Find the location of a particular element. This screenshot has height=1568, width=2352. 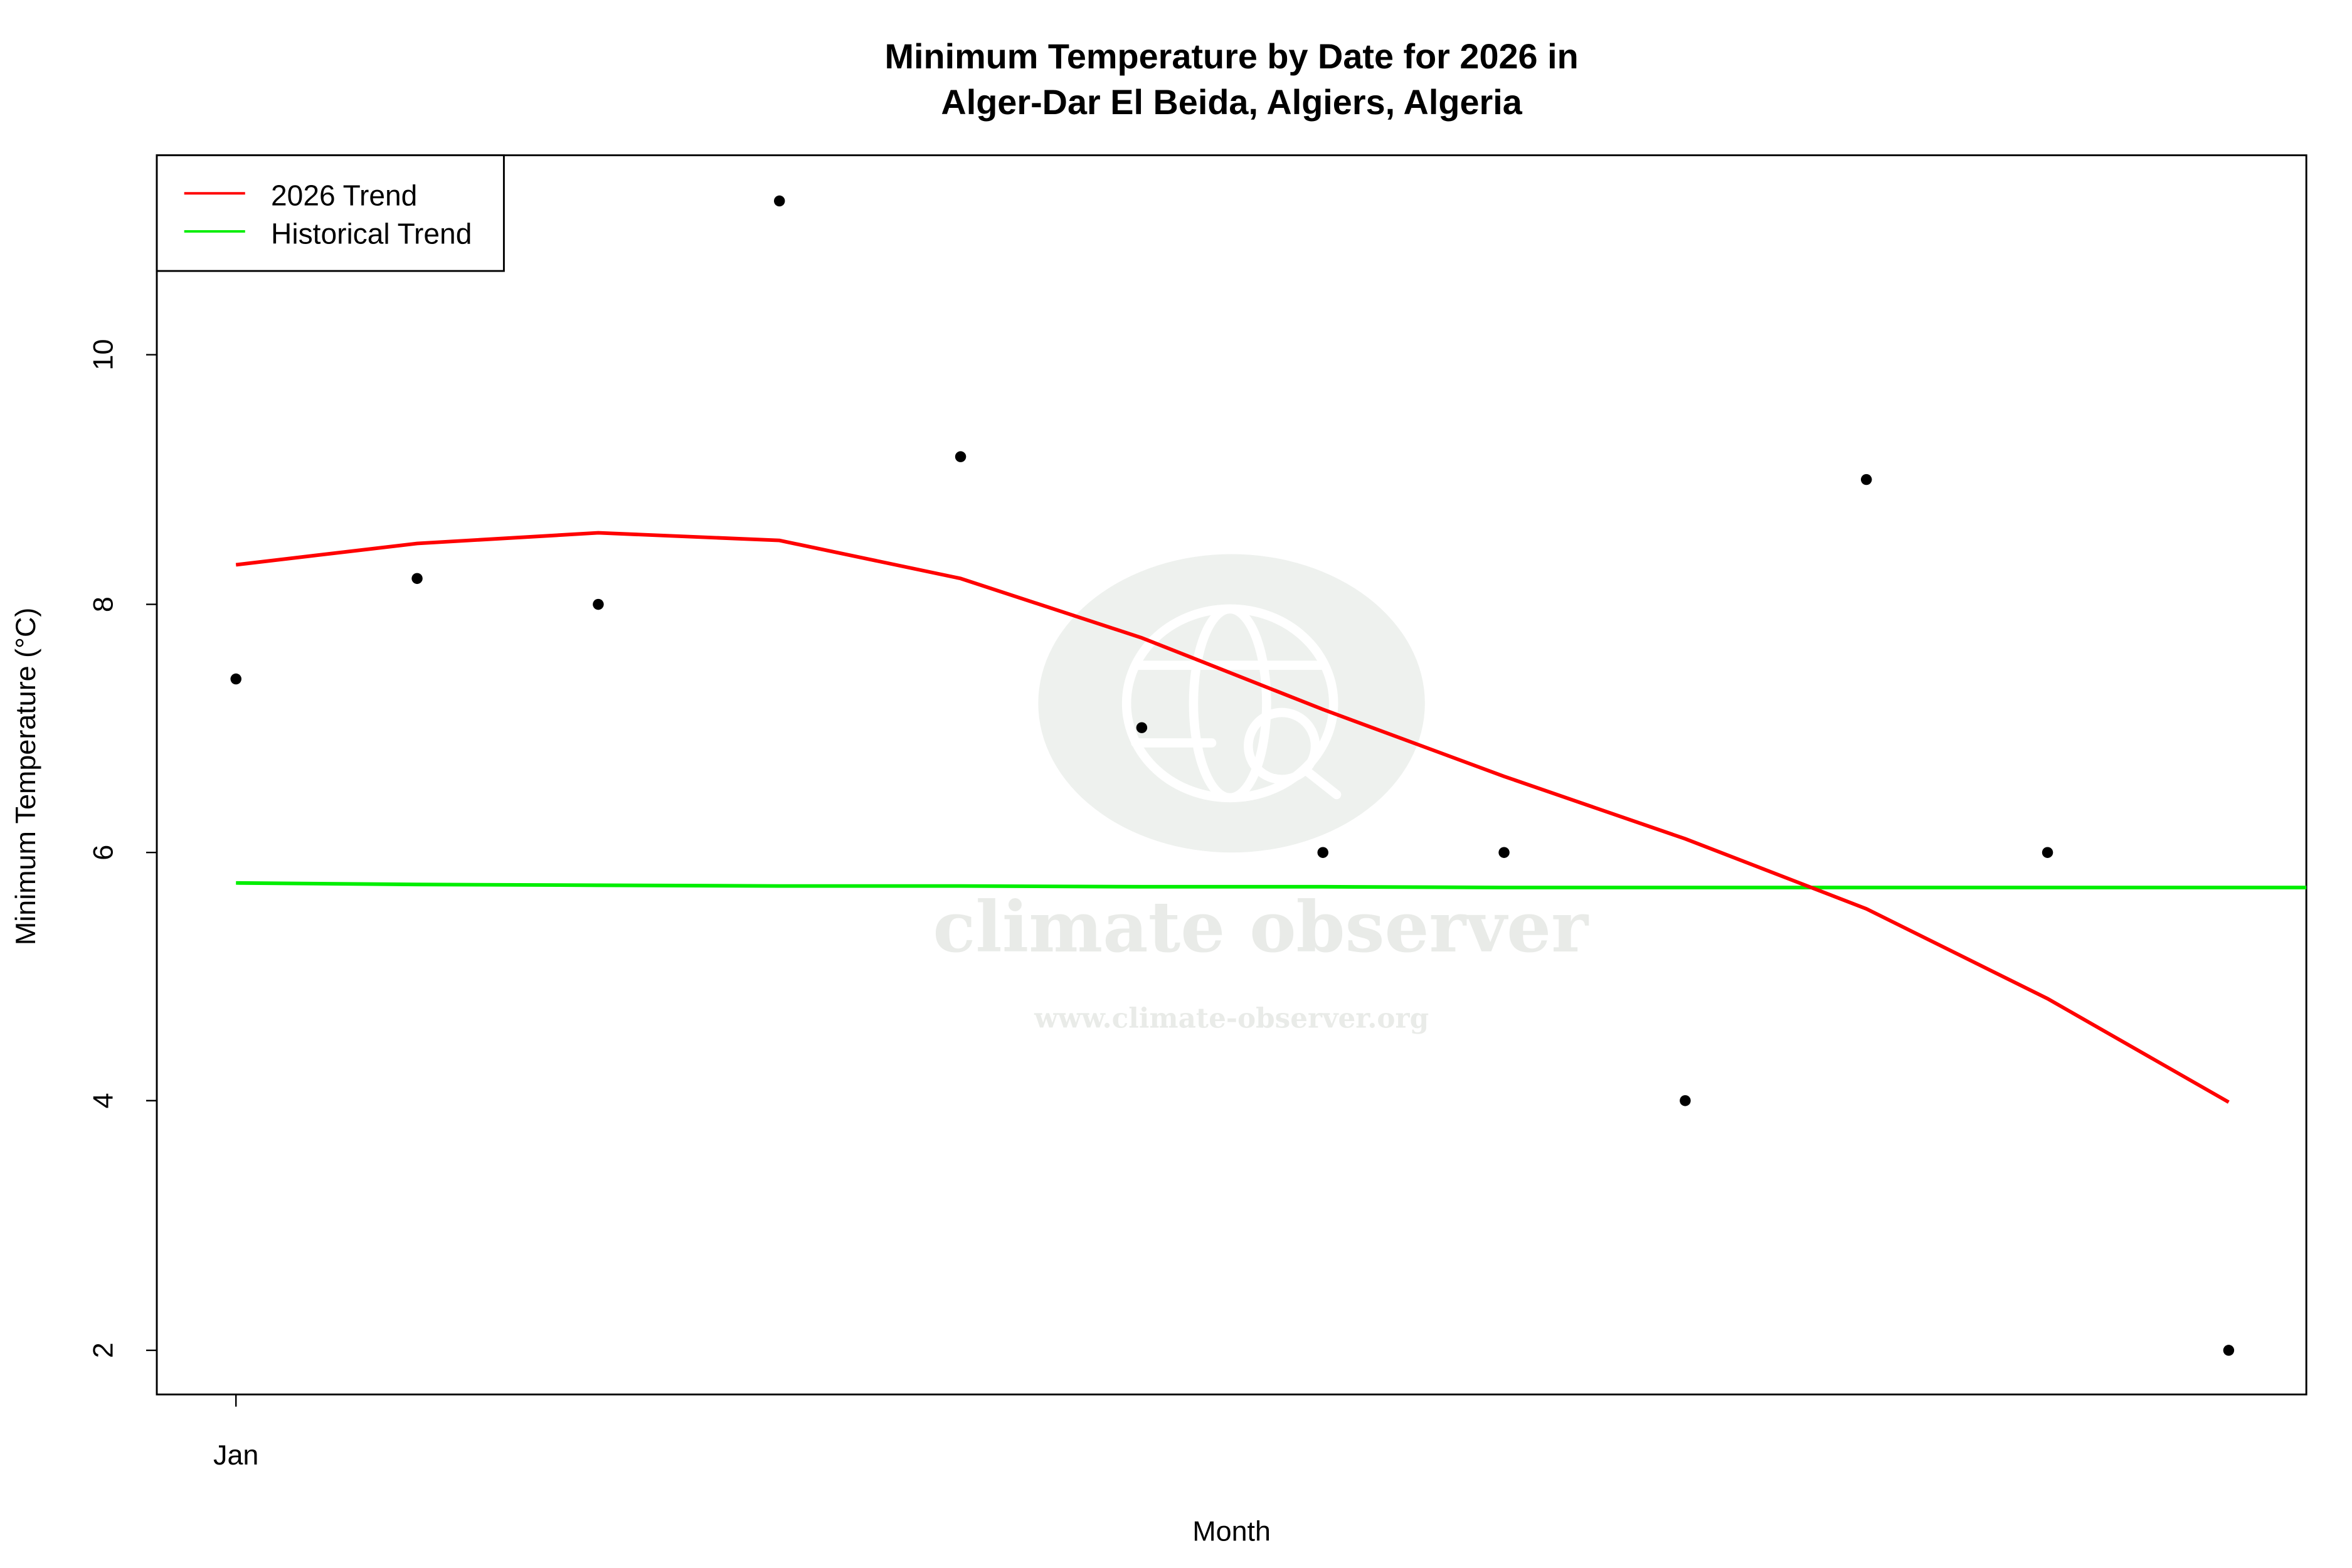

y-tick-10: 10 is located at coordinates (103, 355).